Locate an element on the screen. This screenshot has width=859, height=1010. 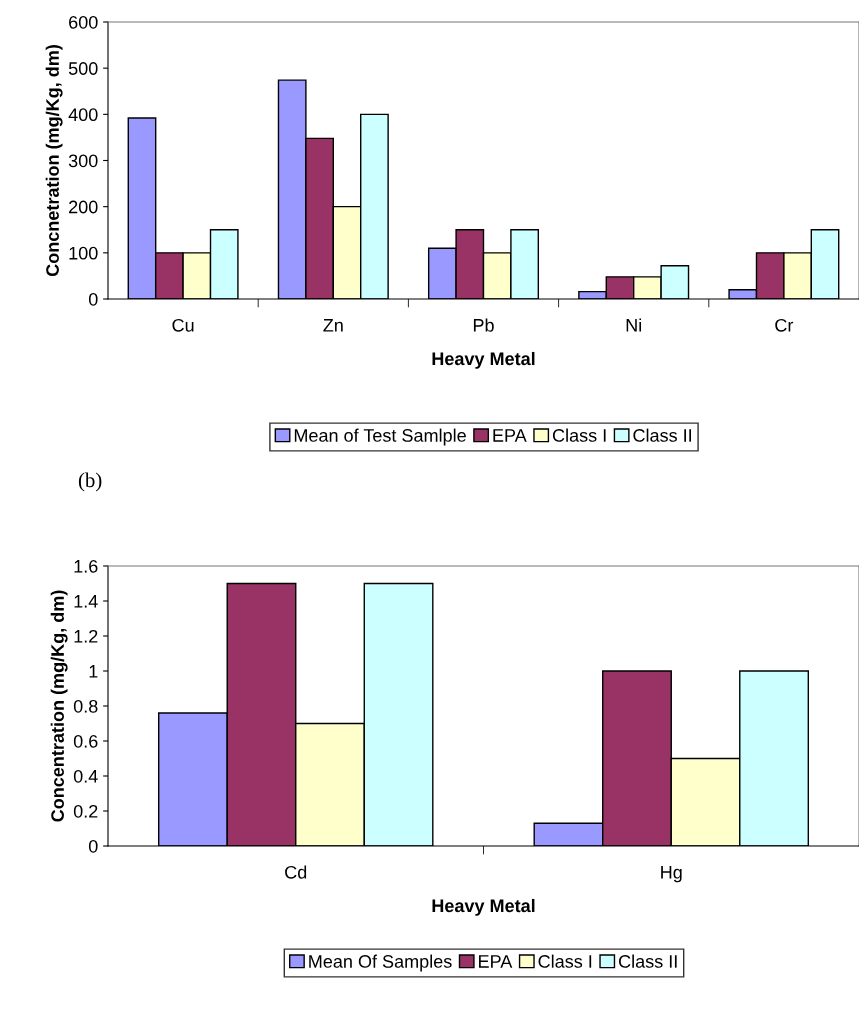
legend-label: Mean Of Samples is located at coordinates (380, 963).